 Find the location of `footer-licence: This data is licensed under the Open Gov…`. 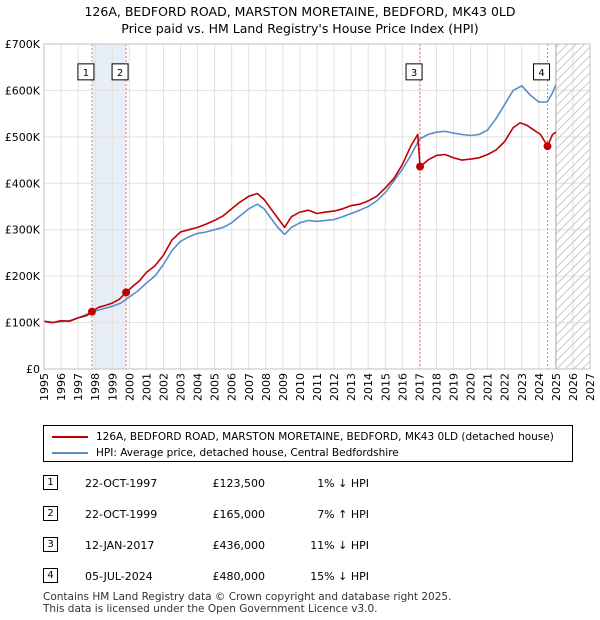

footer-licence: This data is licensed under the Open Gov… is located at coordinates (210, 609).